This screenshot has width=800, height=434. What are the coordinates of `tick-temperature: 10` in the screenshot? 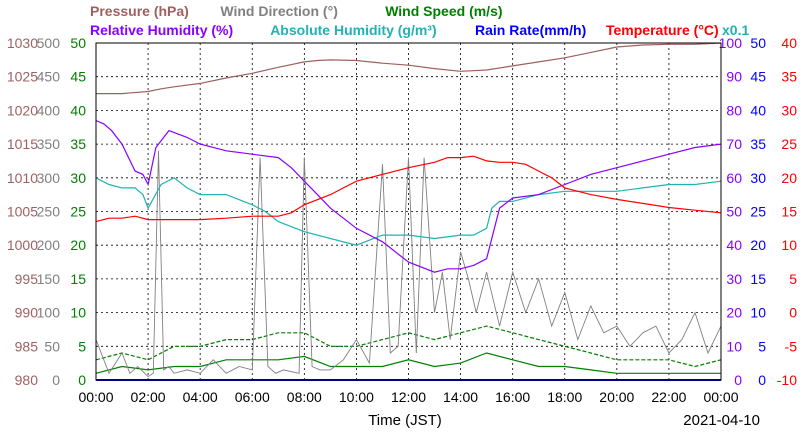 It's located at (789, 245).